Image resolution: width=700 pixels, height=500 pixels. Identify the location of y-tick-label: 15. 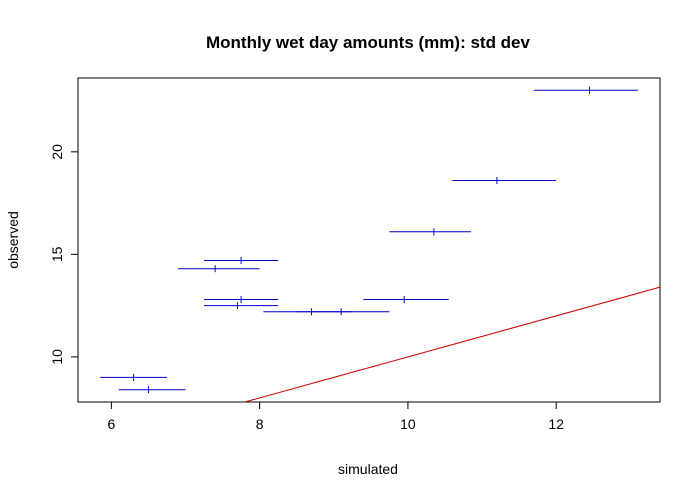
(57, 254).